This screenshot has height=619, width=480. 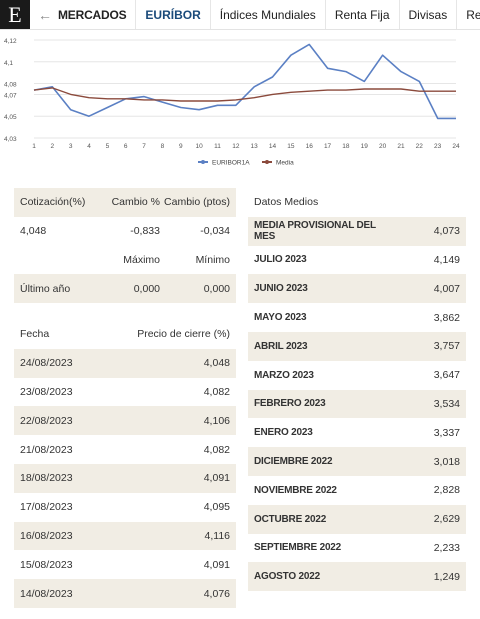 I want to click on average-row: MAYO 2023 3,862, so click(x=357, y=317).